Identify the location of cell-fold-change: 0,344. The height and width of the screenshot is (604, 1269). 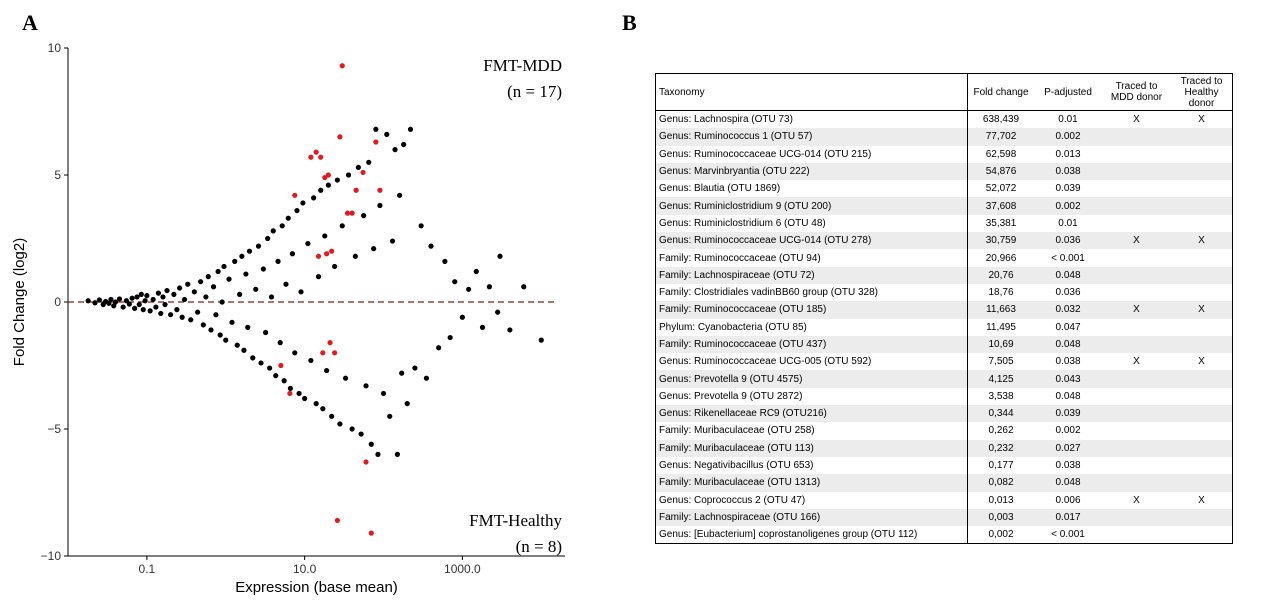
(1000, 414).